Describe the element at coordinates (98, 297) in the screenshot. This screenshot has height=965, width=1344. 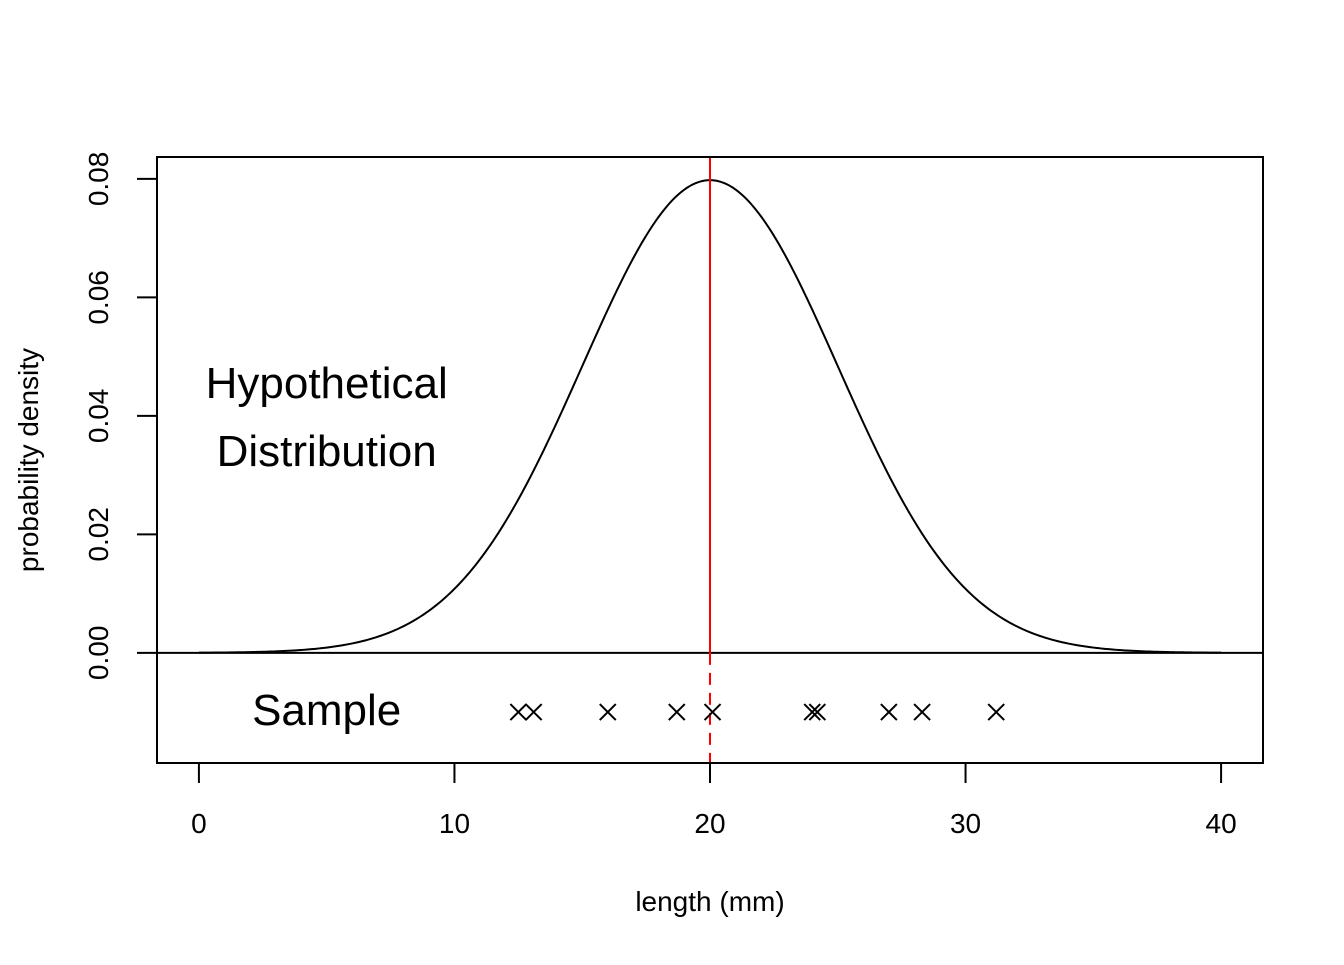
I see `y-tick-label: 0.06` at that location.